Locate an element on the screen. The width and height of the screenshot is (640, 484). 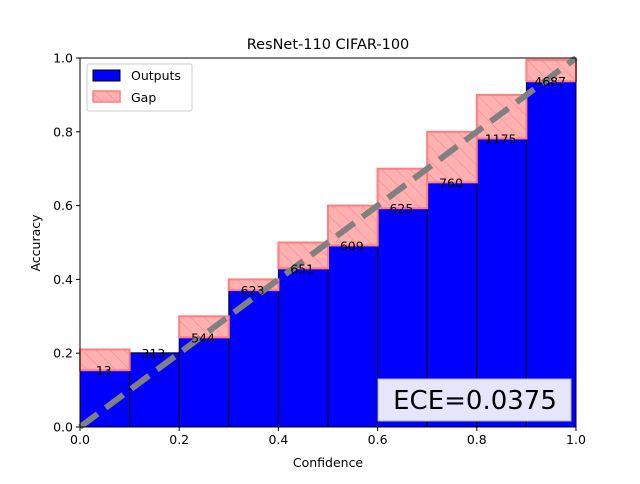
y-tick-label: 1.0 is located at coordinates (63, 58).